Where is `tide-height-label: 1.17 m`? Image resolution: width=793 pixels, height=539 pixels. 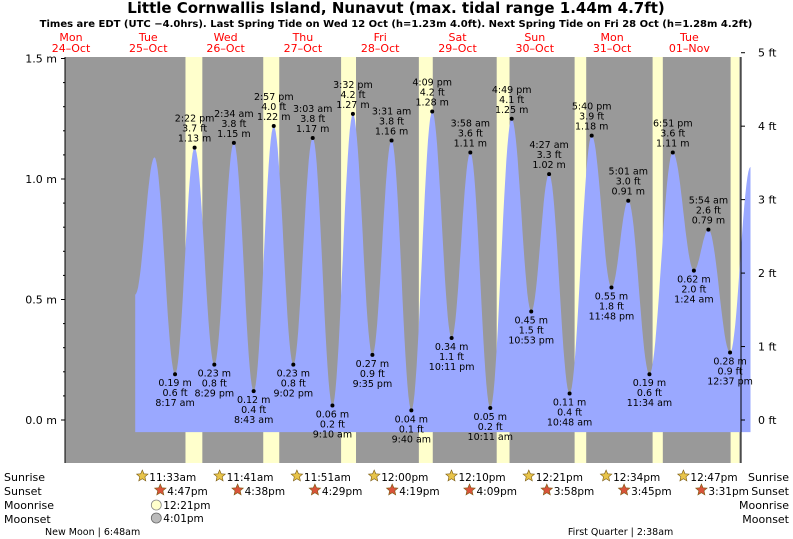 tide-height-label: 1.17 m is located at coordinates (312, 129).